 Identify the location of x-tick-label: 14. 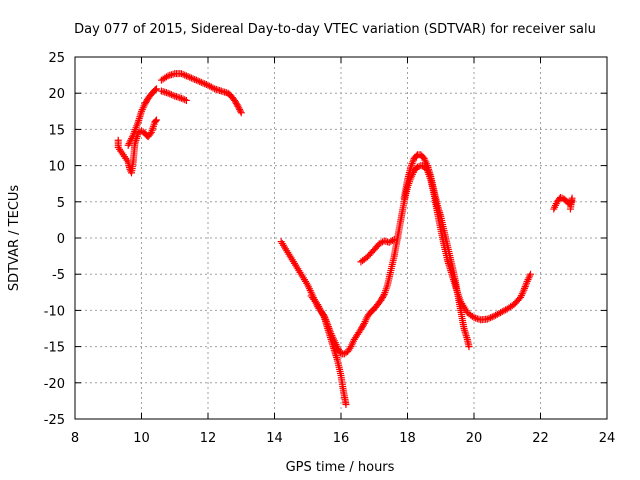
(274, 438).